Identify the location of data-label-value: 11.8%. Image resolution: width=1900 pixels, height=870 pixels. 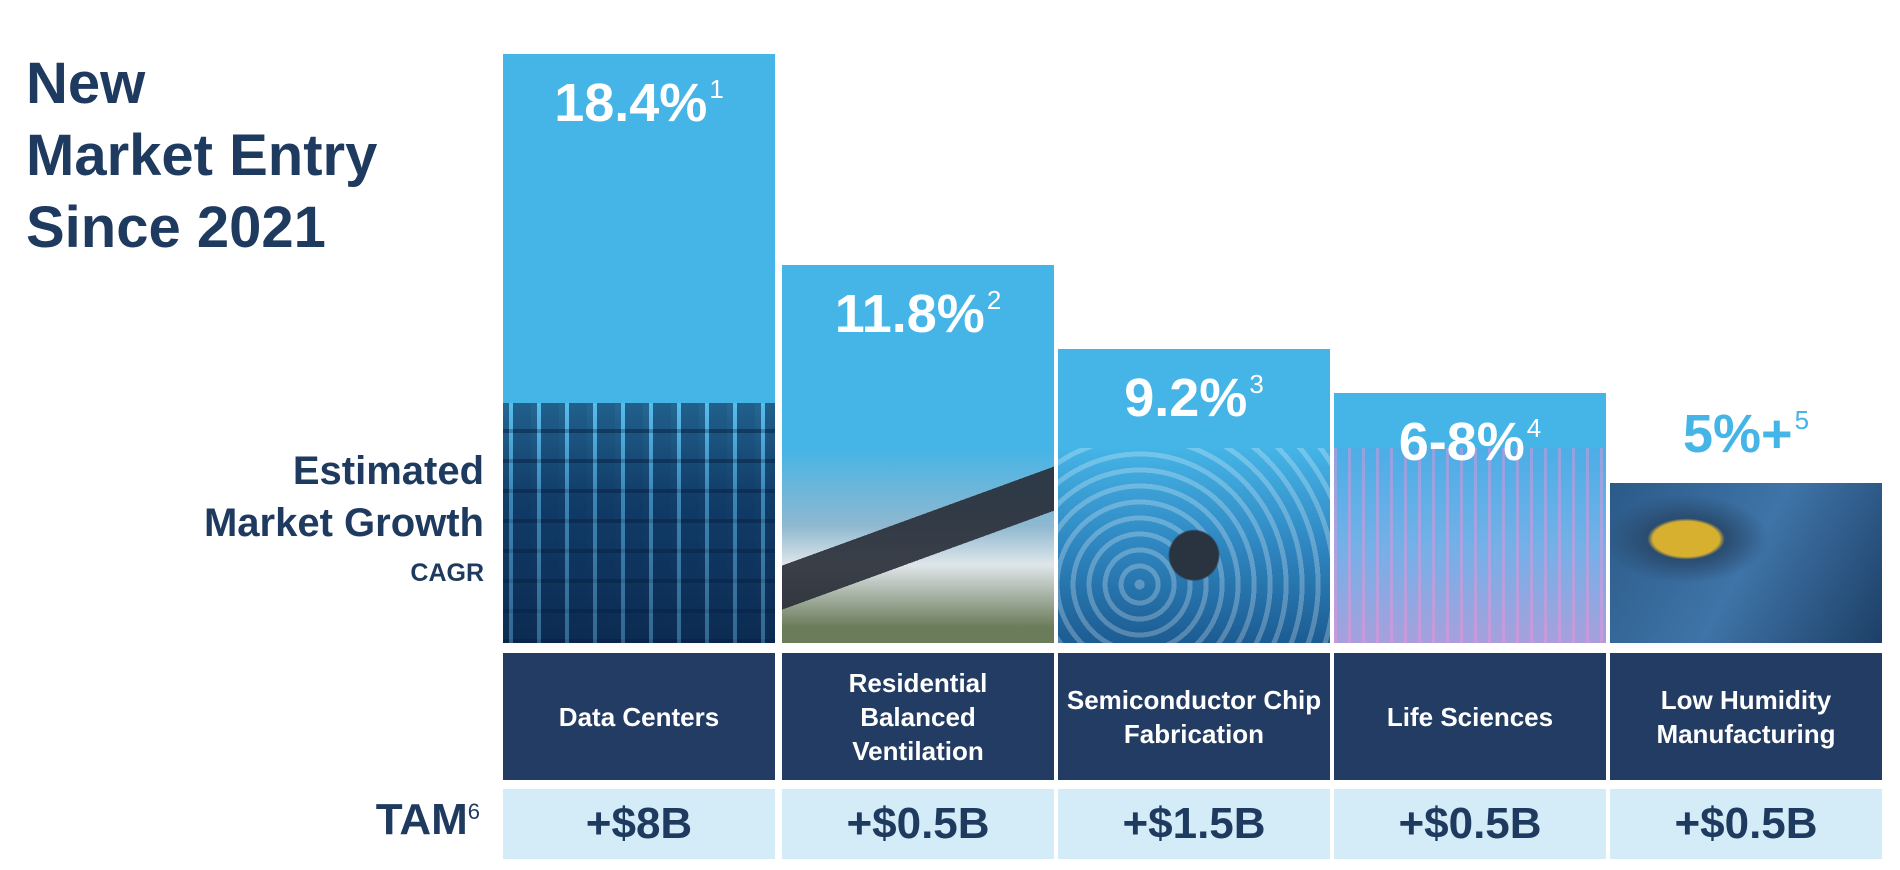
(909, 314).